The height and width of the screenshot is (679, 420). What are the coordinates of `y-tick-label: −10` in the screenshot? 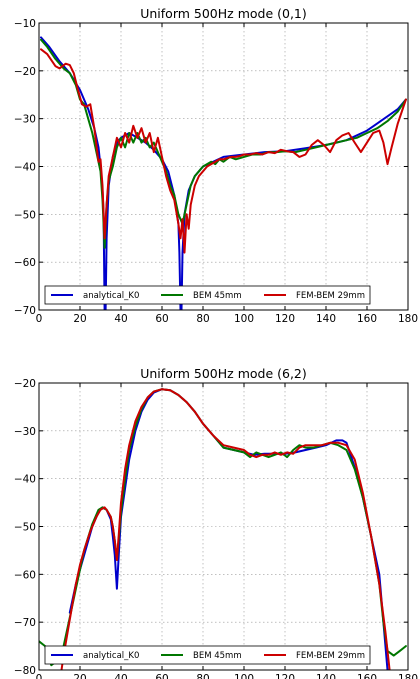 It's located at (25, 24).